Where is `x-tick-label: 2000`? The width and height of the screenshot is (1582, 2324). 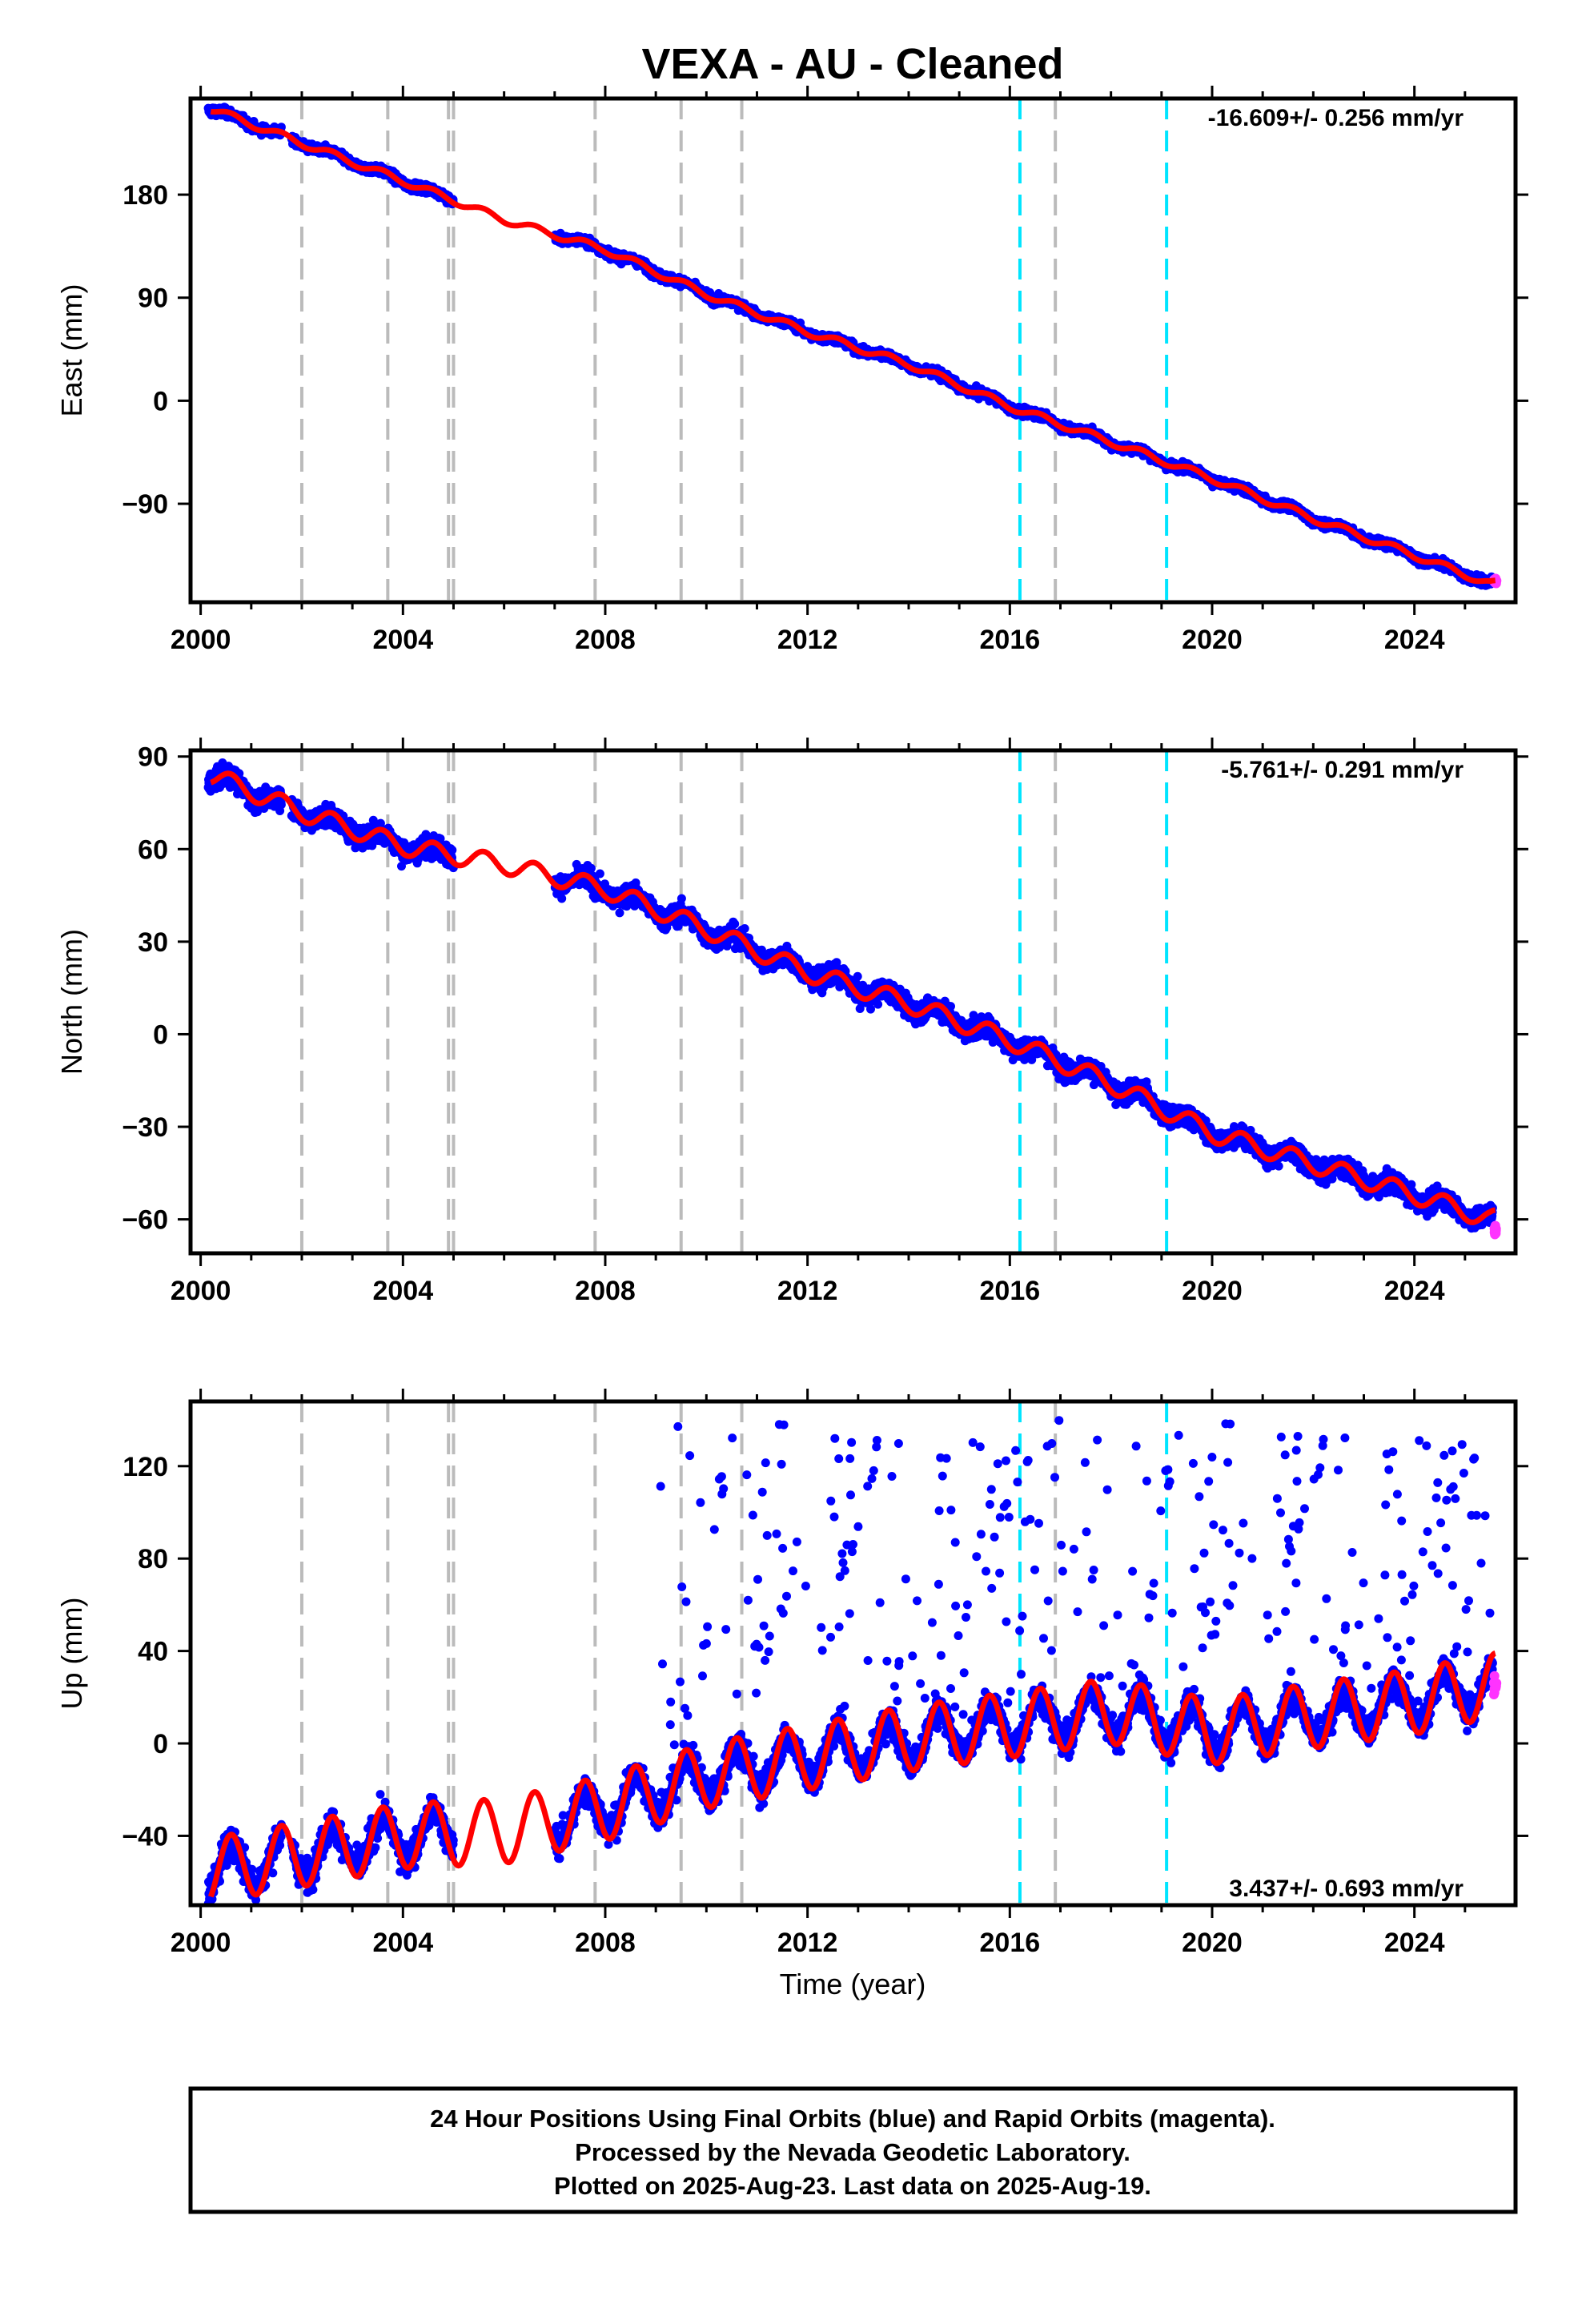 x-tick-label: 2000 is located at coordinates (201, 640).